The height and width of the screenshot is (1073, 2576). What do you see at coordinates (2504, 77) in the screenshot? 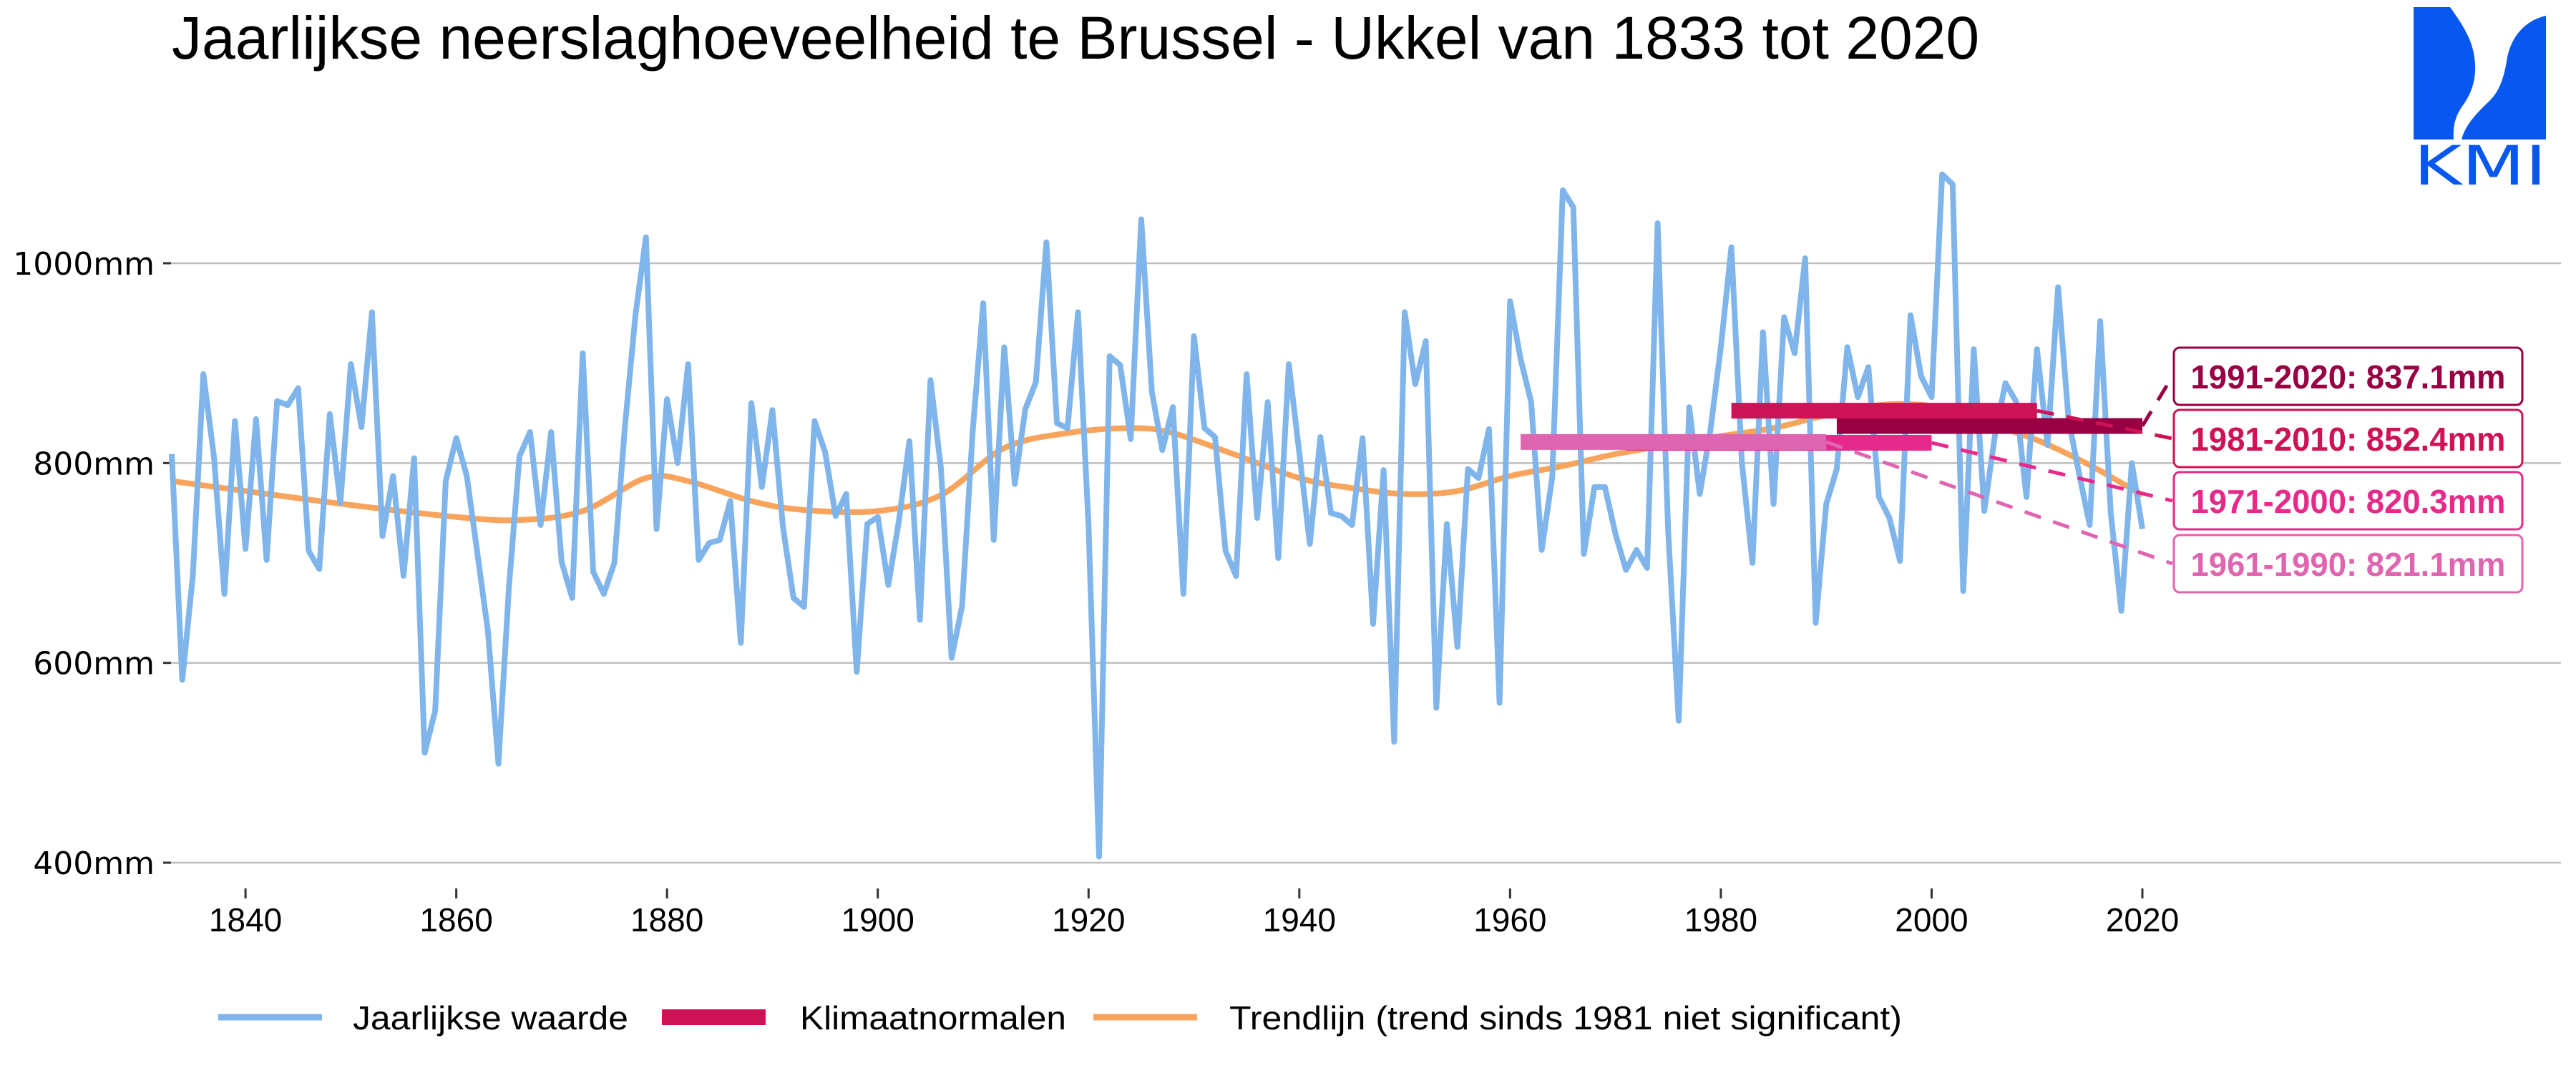
I see `kmi-logo-emblem-right` at bounding box center [2504, 77].